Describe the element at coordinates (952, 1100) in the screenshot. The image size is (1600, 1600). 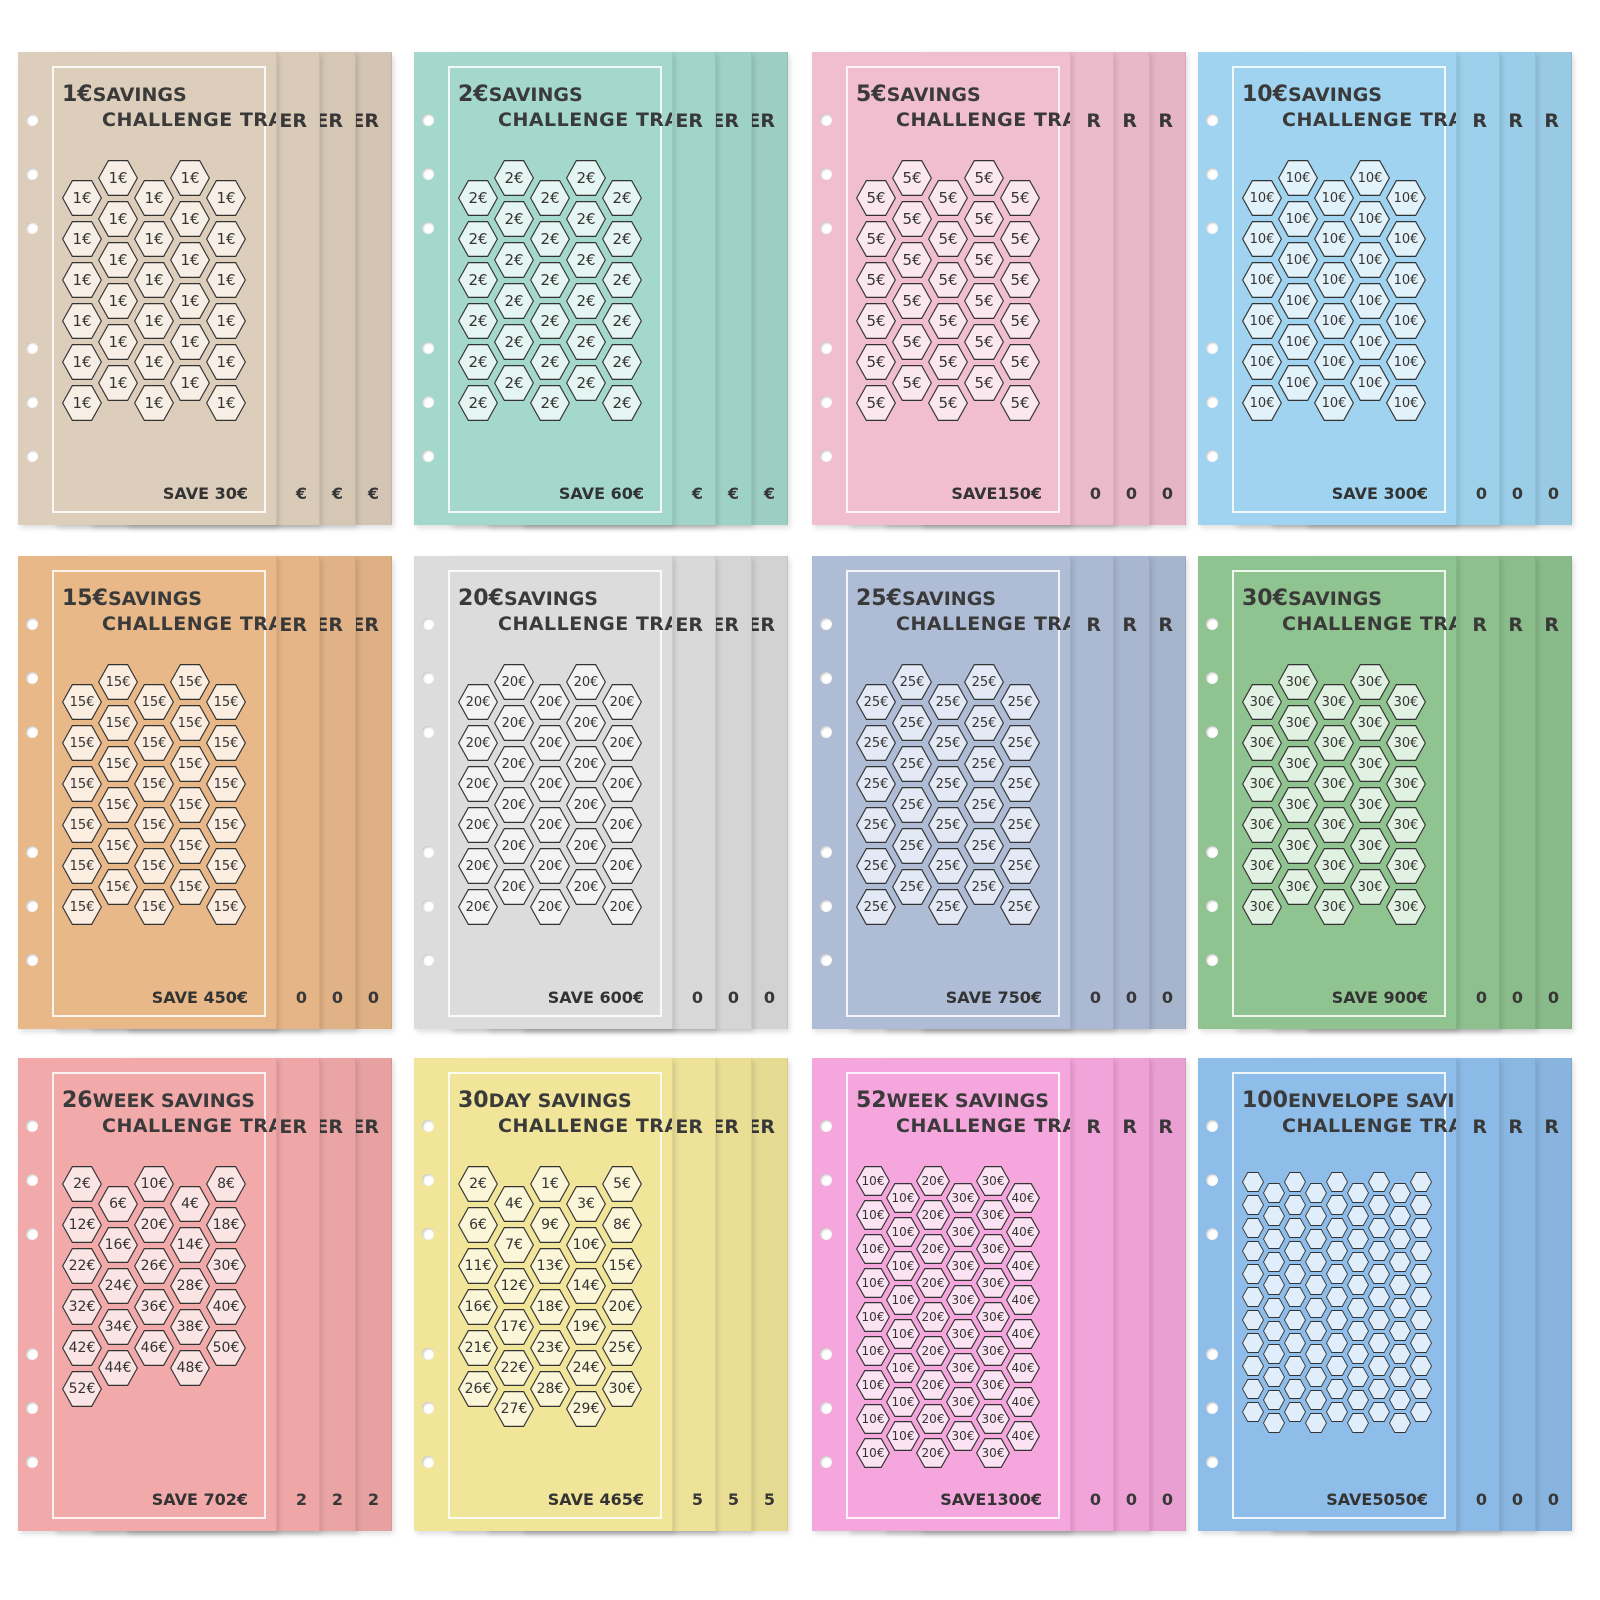
I see `card-title: 52WEEK SAVINGS` at that location.